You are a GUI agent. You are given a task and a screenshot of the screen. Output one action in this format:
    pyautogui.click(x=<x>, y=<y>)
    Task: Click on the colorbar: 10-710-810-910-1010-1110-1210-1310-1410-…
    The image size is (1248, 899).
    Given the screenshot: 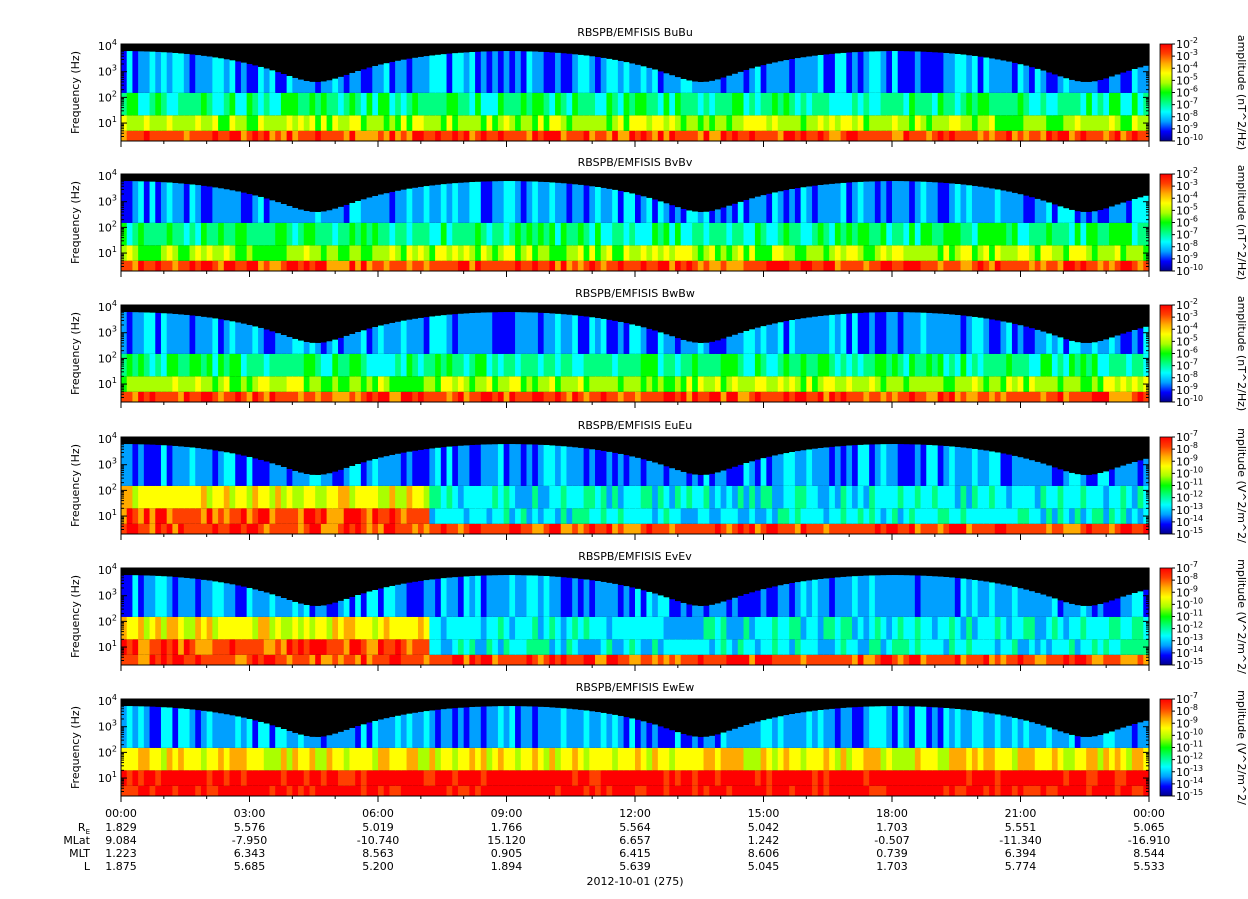 What is the action you would take?
    pyautogui.click(x=1203, y=485)
    